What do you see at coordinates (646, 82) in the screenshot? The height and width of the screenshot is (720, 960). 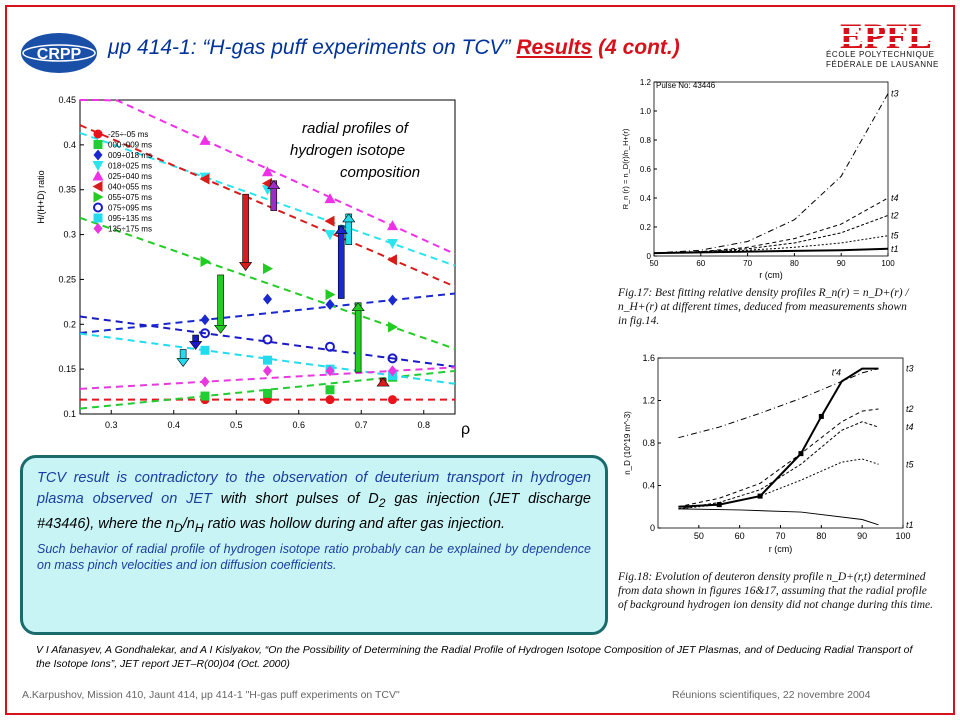 I see `y-tick-label: 1.2` at bounding box center [646, 82].